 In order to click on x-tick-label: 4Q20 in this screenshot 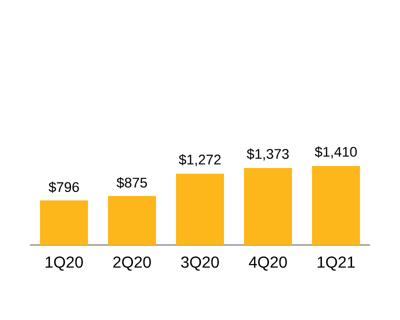, I will do `click(267, 263)`.